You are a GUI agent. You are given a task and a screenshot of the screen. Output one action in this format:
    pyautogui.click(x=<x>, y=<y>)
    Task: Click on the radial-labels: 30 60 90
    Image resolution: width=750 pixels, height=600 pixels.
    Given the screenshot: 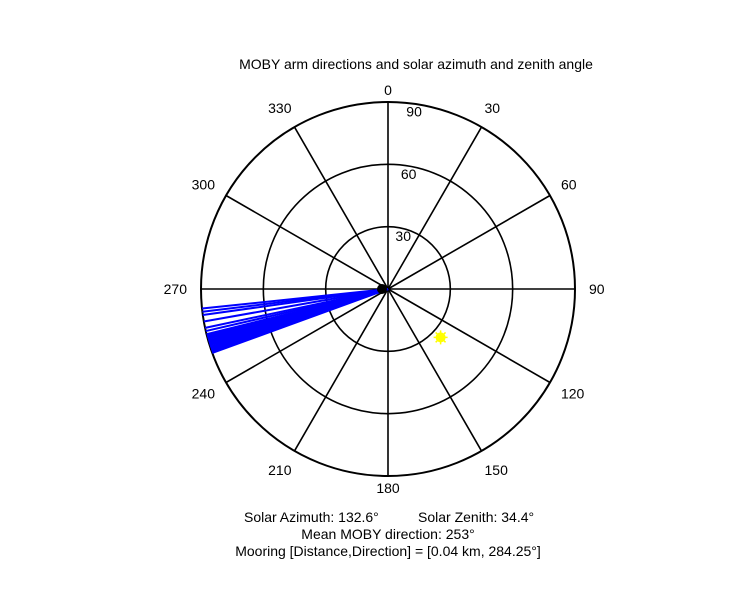 What is the action you would take?
    pyautogui.click(x=408, y=174)
    